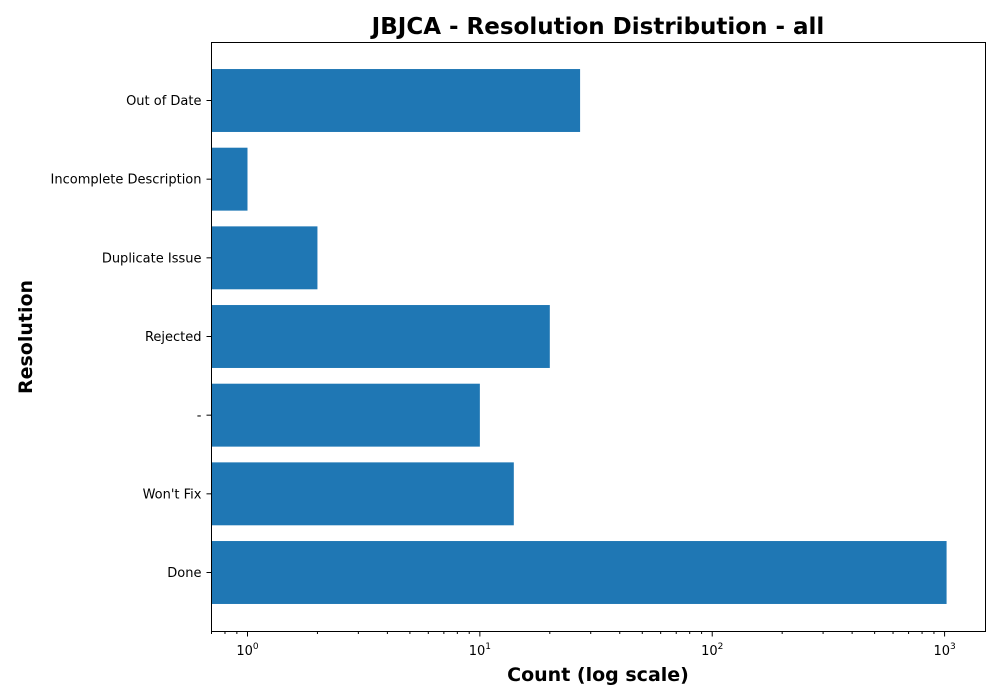 The image size is (1000, 700). What do you see at coordinates (126, 180) in the screenshot?
I see `y-tick-label: Incomplete Description` at bounding box center [126, 180].